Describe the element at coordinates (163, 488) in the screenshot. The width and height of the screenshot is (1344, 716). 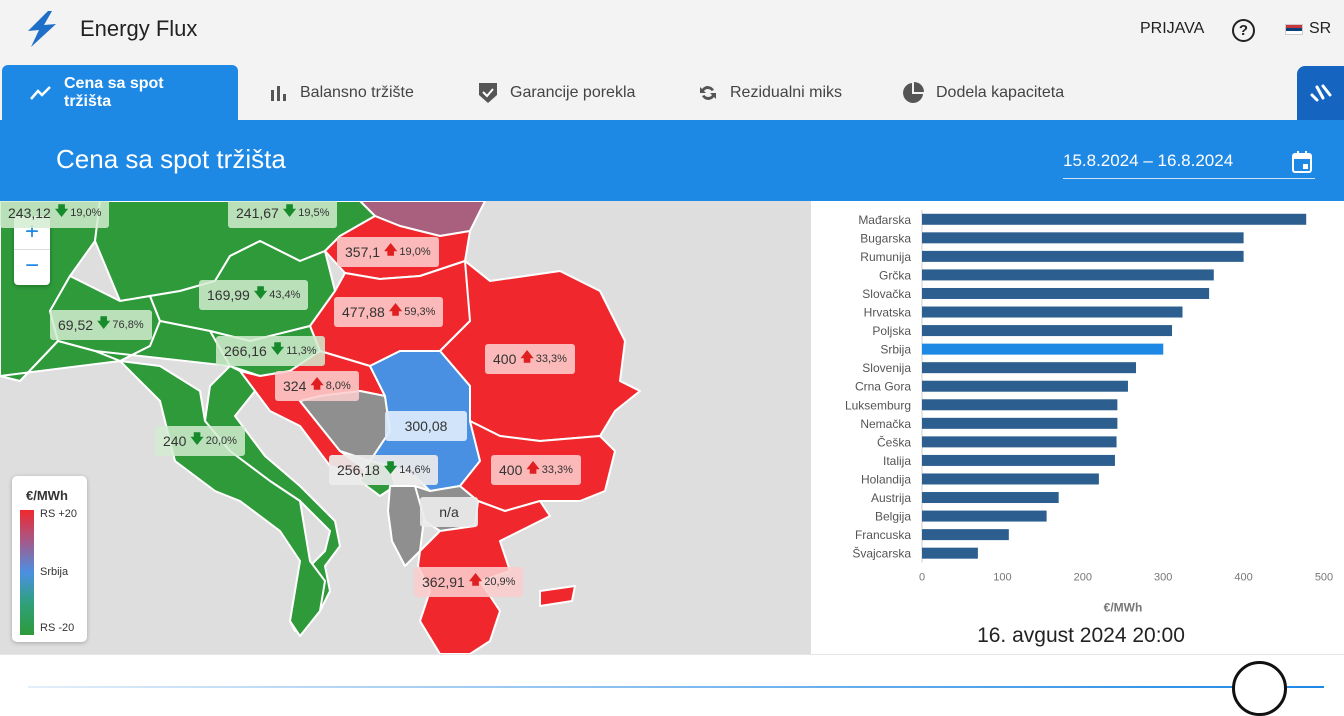
I see `region-italy-west` at that location.